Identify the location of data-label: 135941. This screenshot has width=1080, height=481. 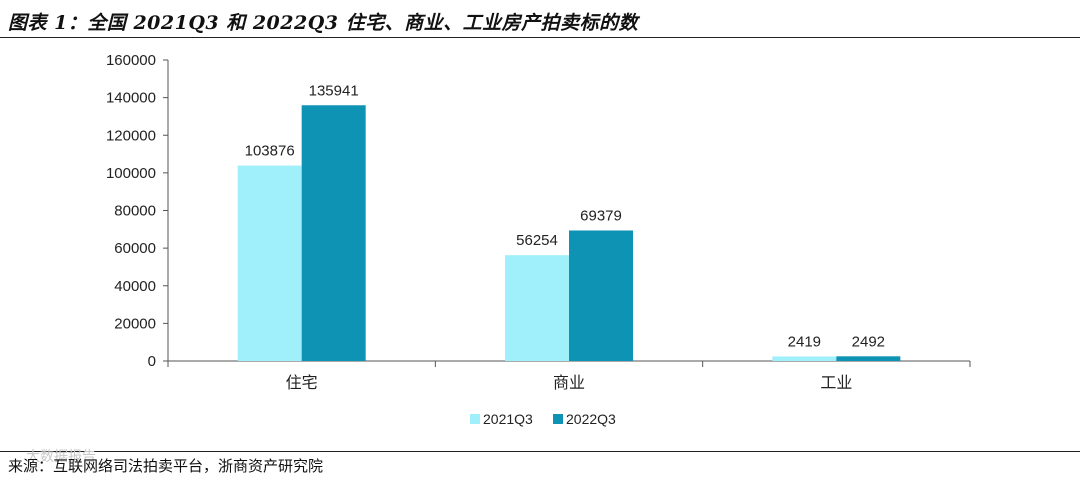
(334, 90).